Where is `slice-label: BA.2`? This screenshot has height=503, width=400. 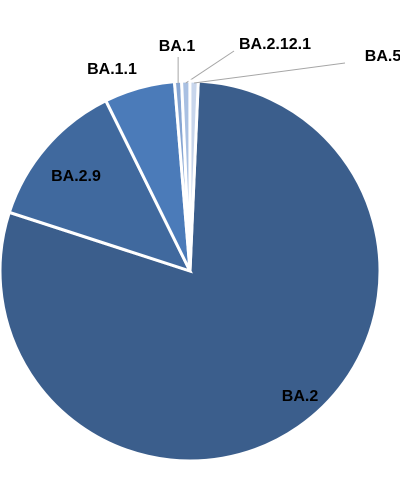
slice-label: BA.2 is located at coordinates (300, 396).